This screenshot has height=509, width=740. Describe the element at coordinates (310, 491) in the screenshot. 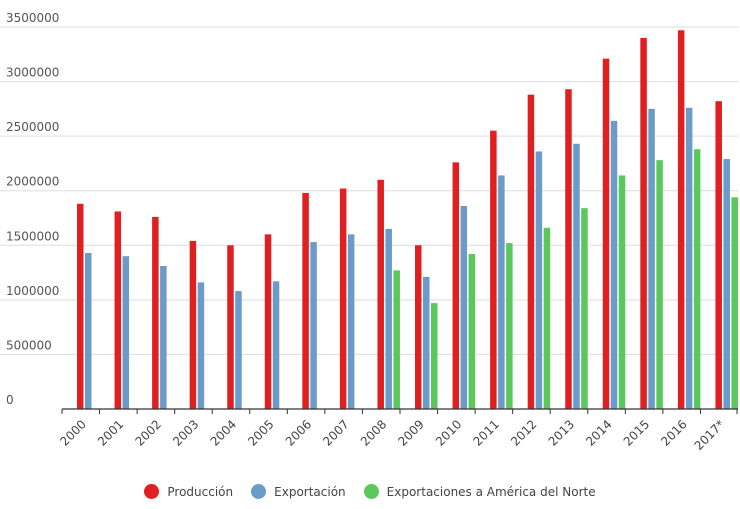

I see `legend-label-exportacion: Exportación` at that location.